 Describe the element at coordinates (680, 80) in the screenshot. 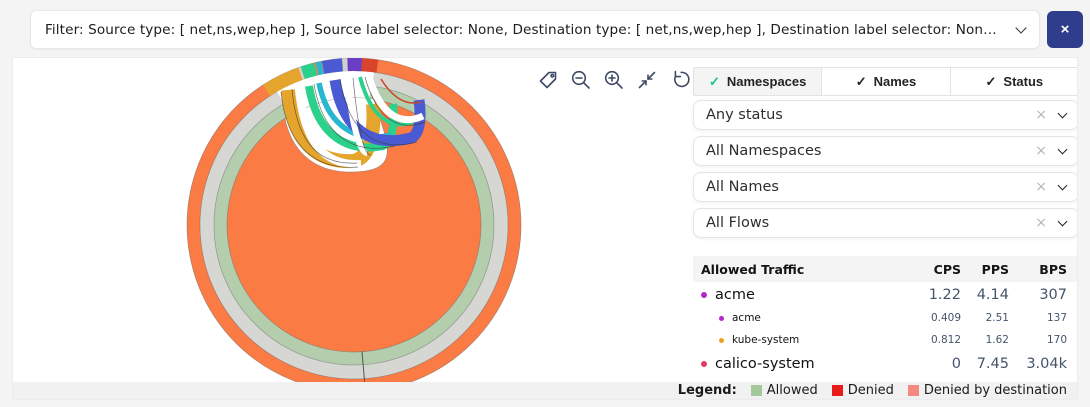

I see `reset-rotation-icon` at that location.